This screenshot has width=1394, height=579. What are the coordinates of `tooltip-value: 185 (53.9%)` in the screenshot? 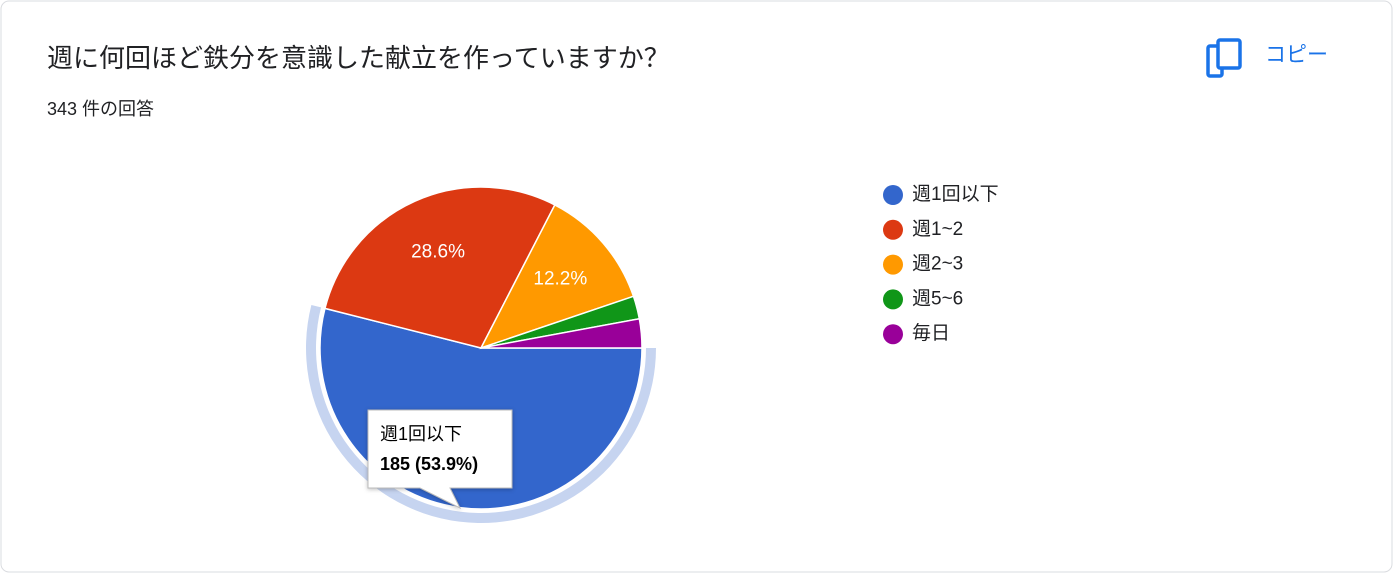 It's located at (429, 464).